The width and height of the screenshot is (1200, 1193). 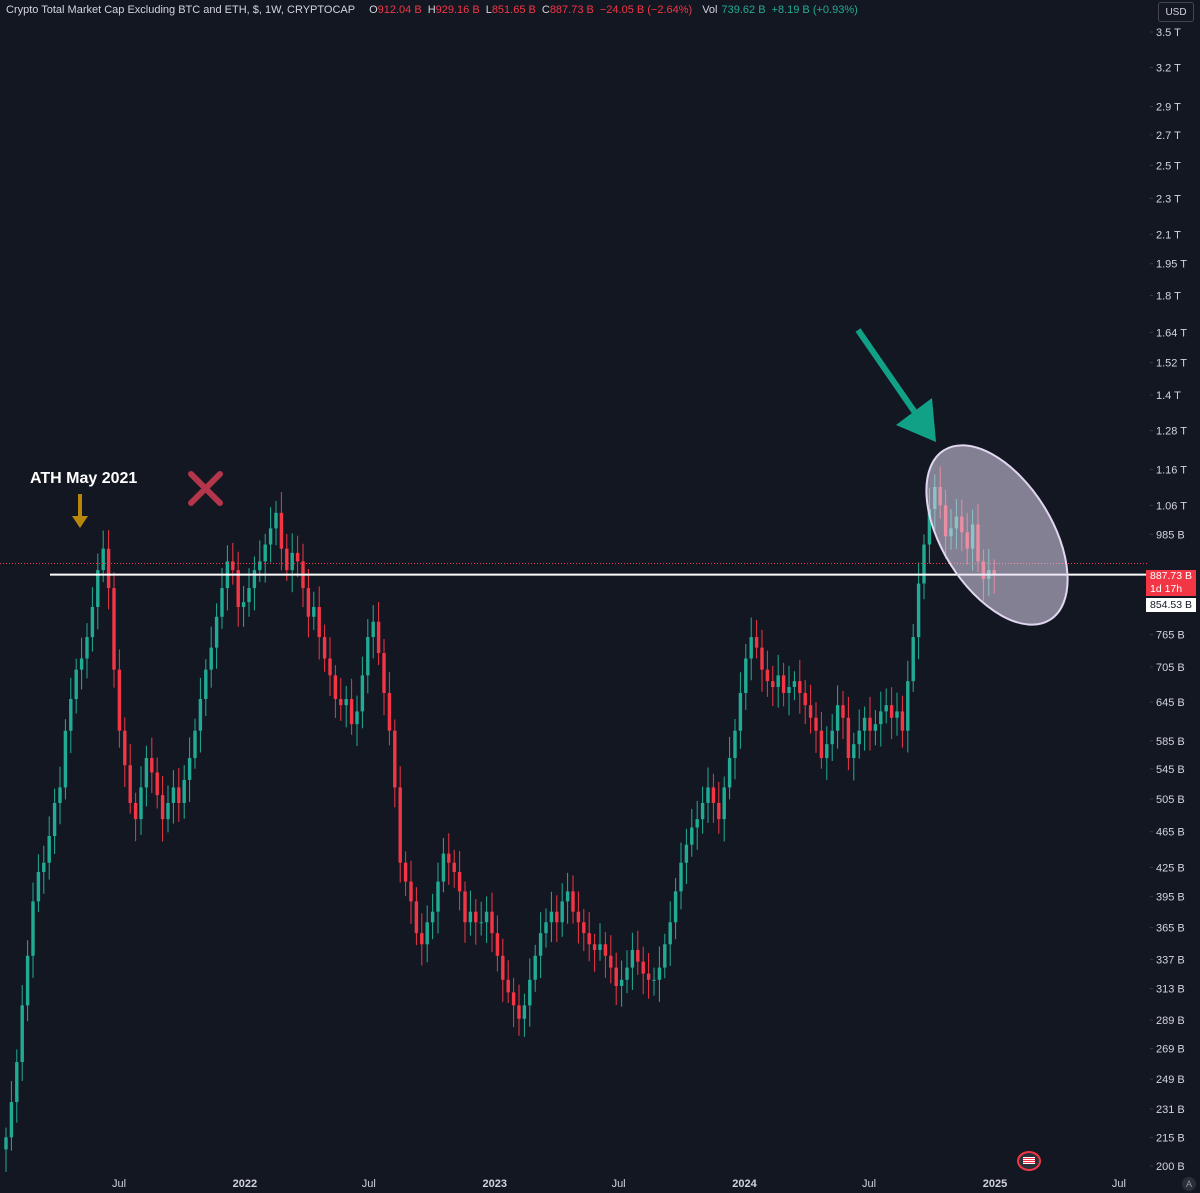 I want to click on highlight-ellipse, so click(x=996, y=535).